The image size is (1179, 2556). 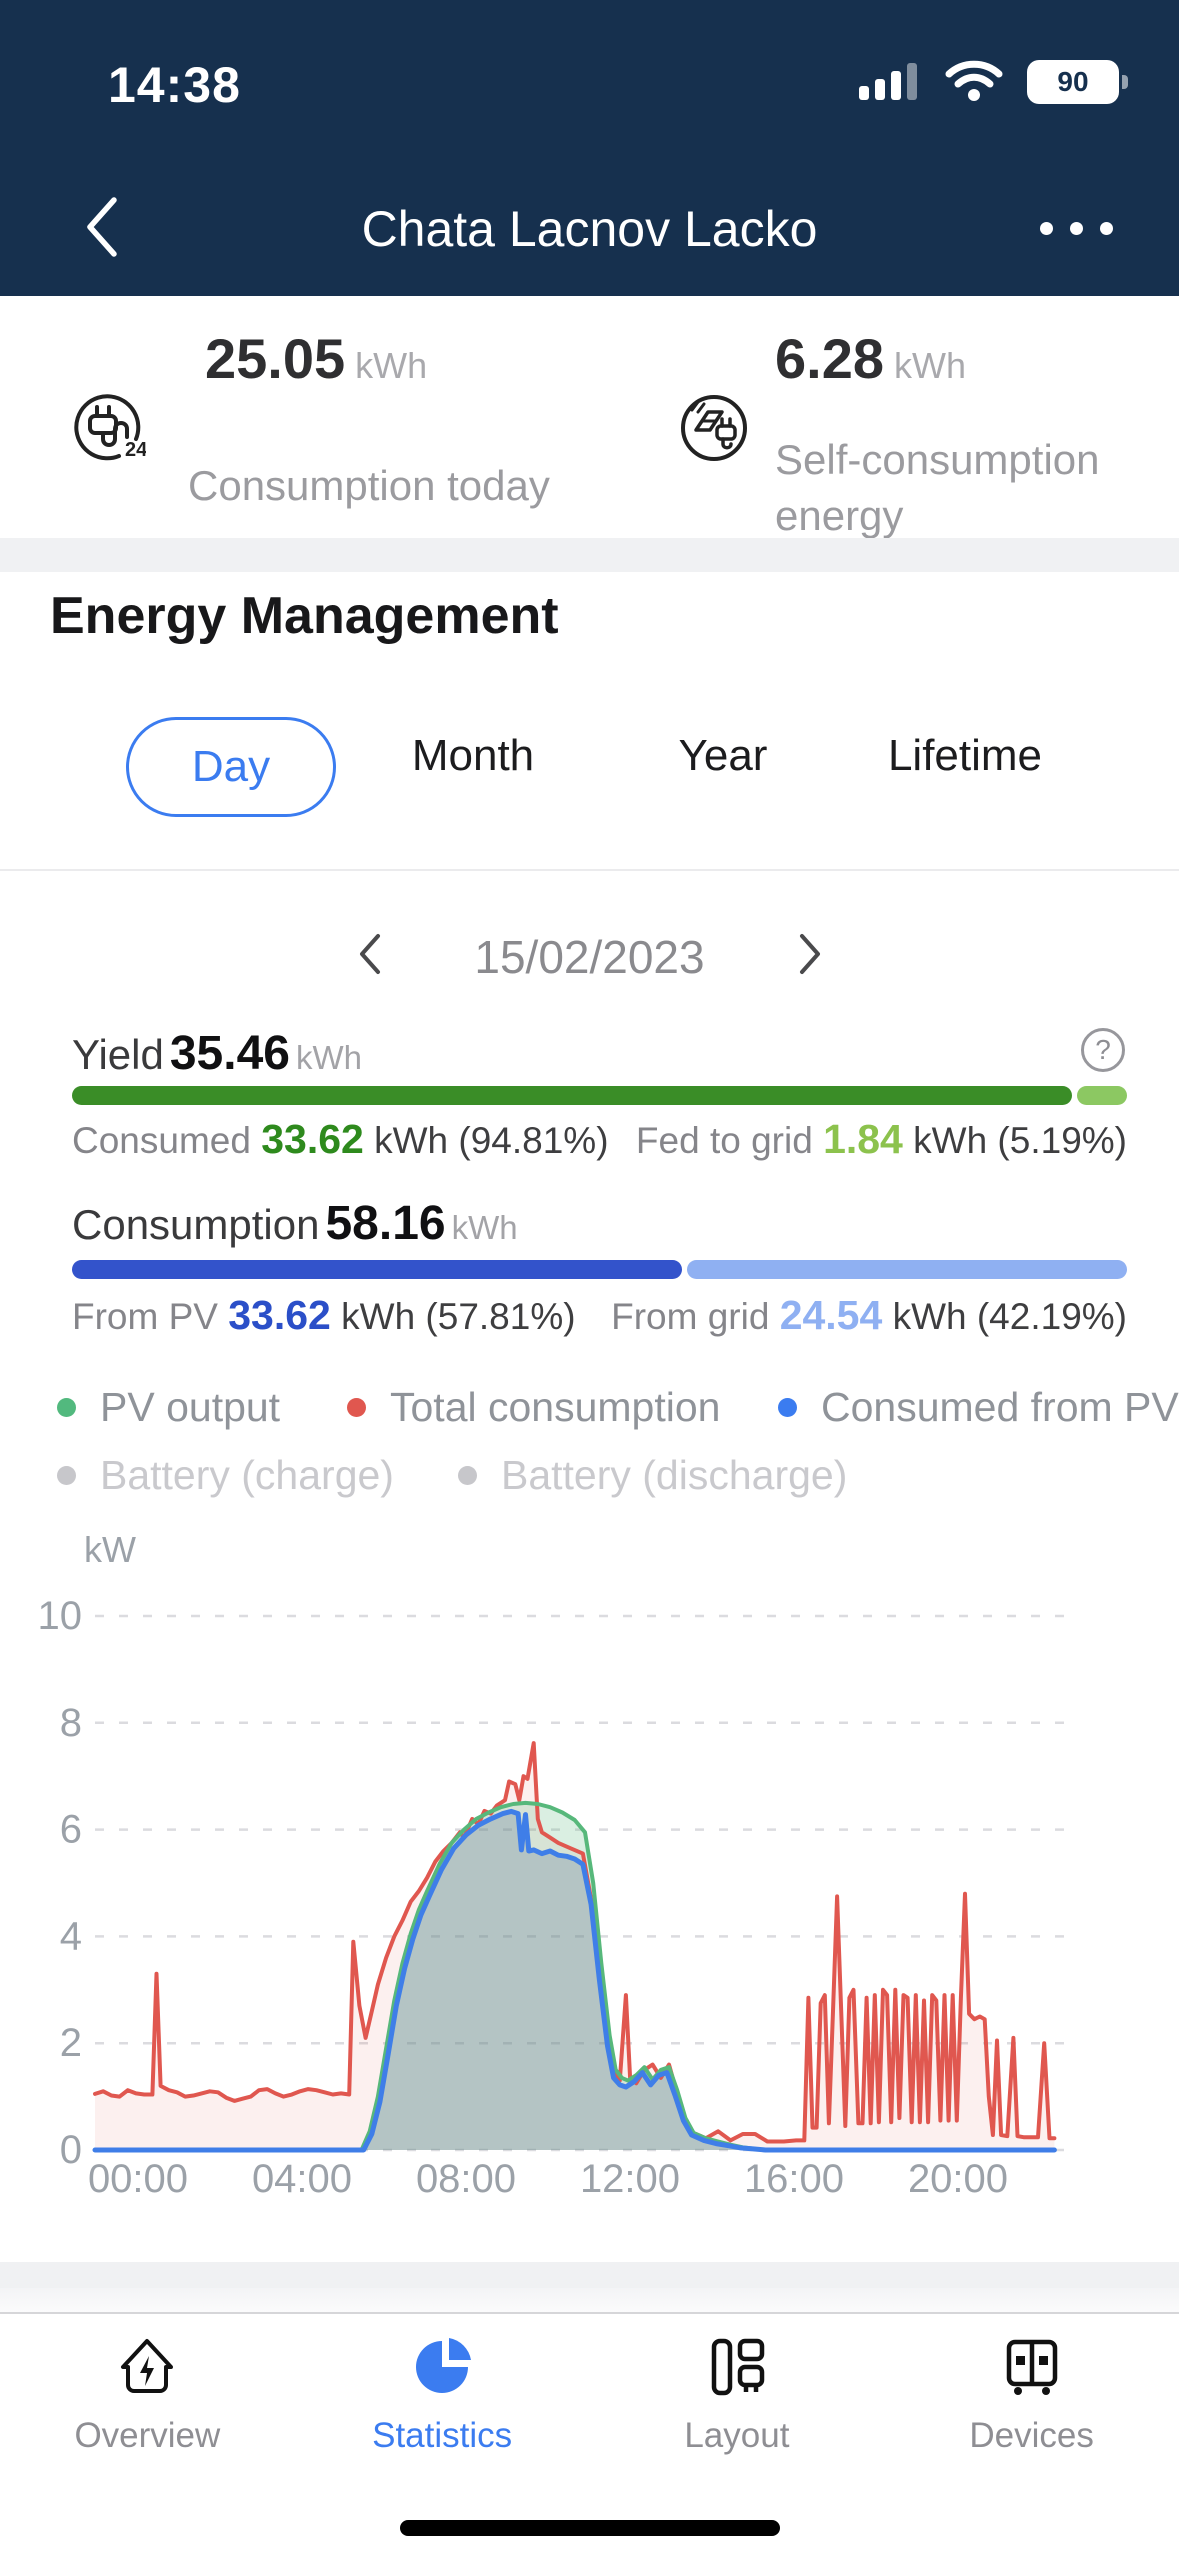 I want to click on status-time: 14:38, so click(x=174, y=85).